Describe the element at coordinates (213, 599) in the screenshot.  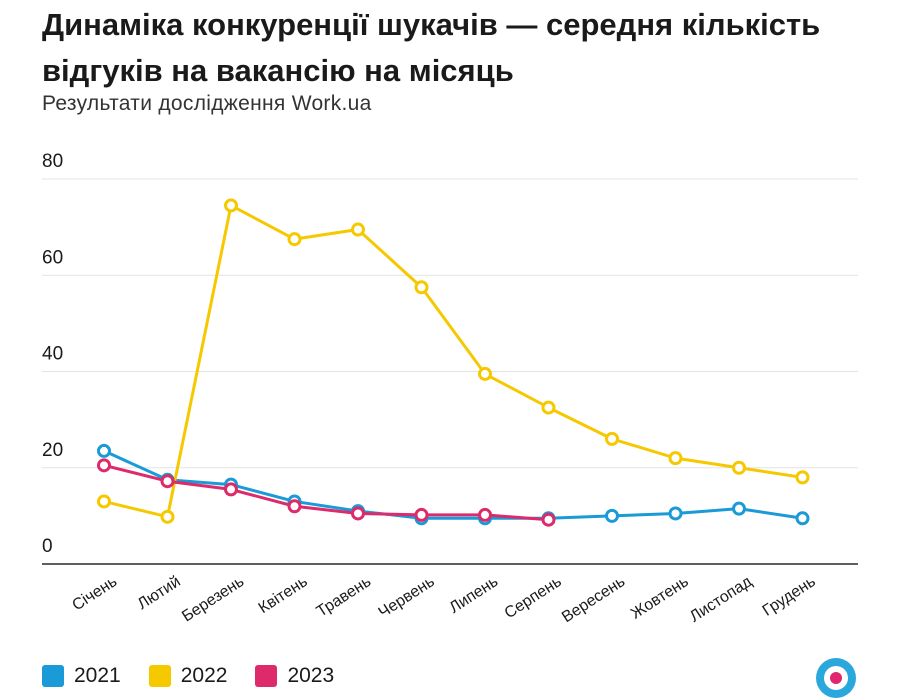
I see `x-tick-label-3: Березень` at that location.